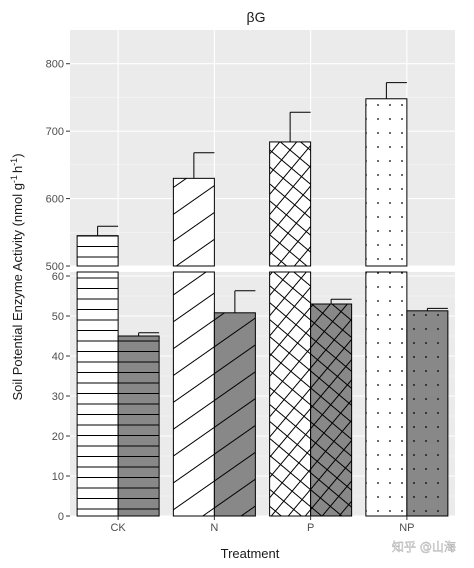 The image size is (474, 568). What do you see at coordinates (250, 553) in the screenshot?
I see `x-axis-title: Treatment` at bounding box center [250, 553].